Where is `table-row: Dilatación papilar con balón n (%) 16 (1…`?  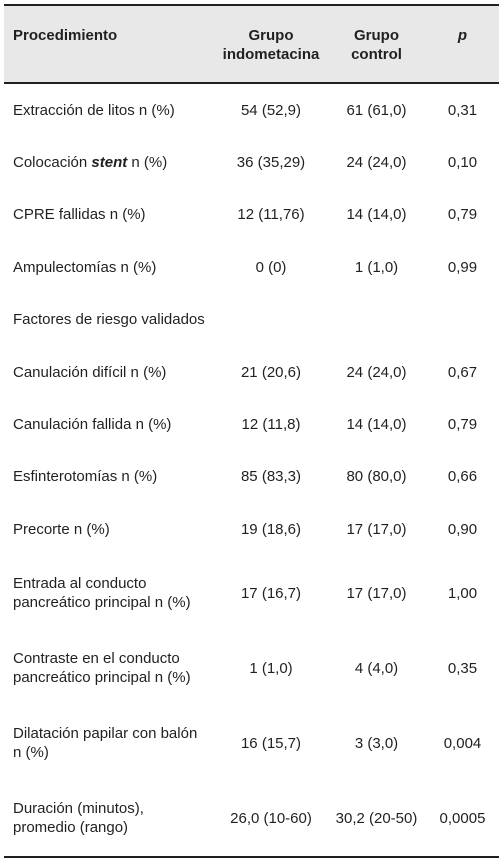
table-row: Dilatación papilar con balón n (%) 16 (1… is located at coordinates (251, 743).